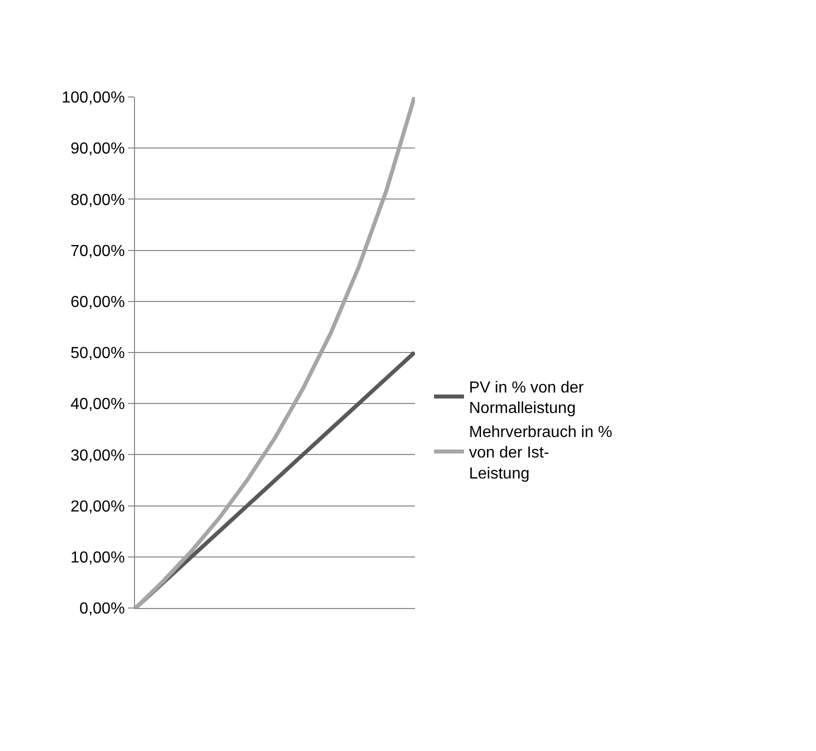 The height and width of the screenshot is (751, 816). I want to click on y-tick-label: 0,00%, so click(102, 609).